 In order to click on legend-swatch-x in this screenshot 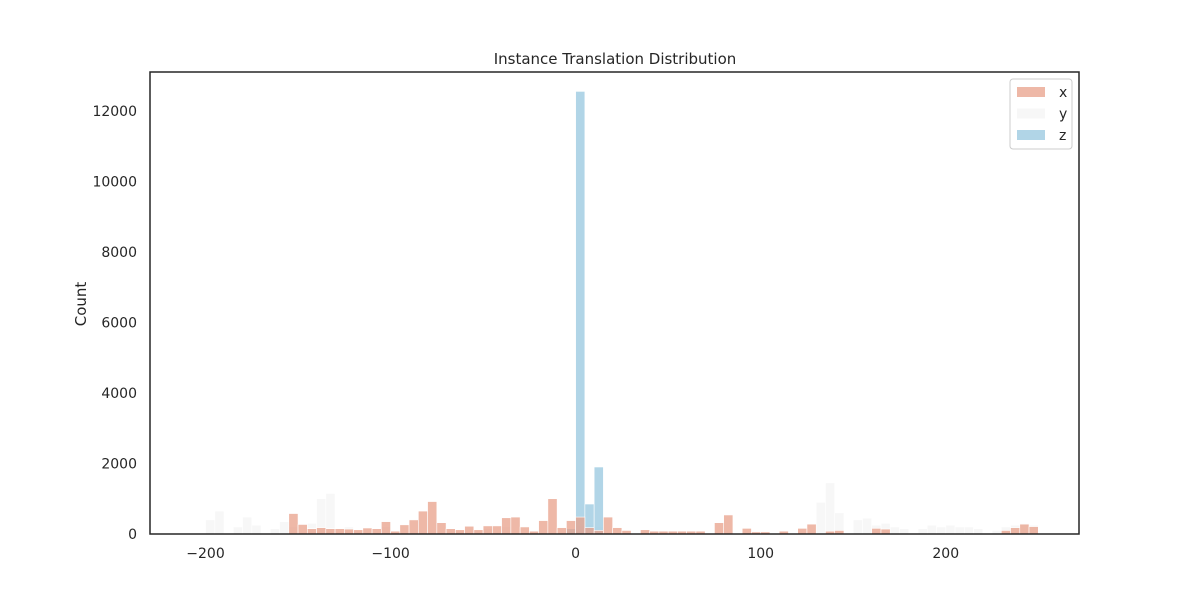, I will do `click(1031, 92)`.